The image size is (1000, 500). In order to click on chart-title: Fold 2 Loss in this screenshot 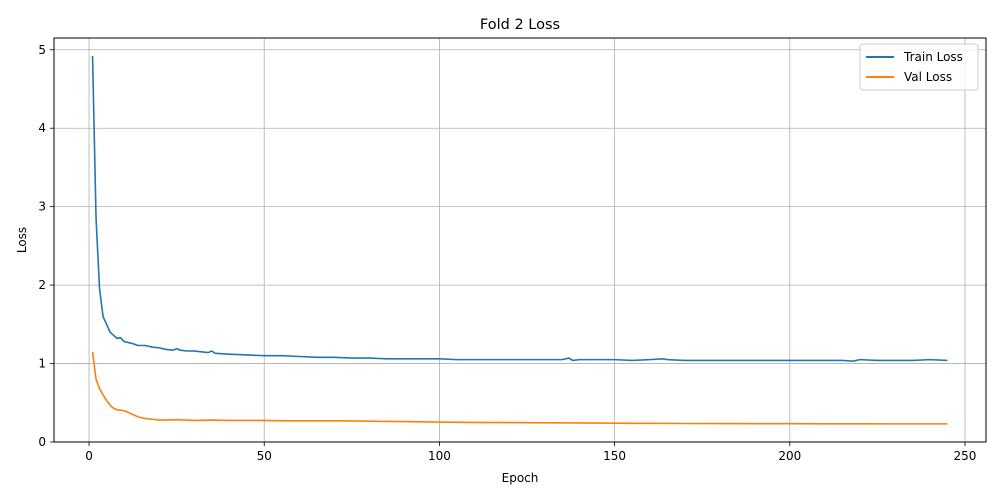, I will do `click(520, 25)`.